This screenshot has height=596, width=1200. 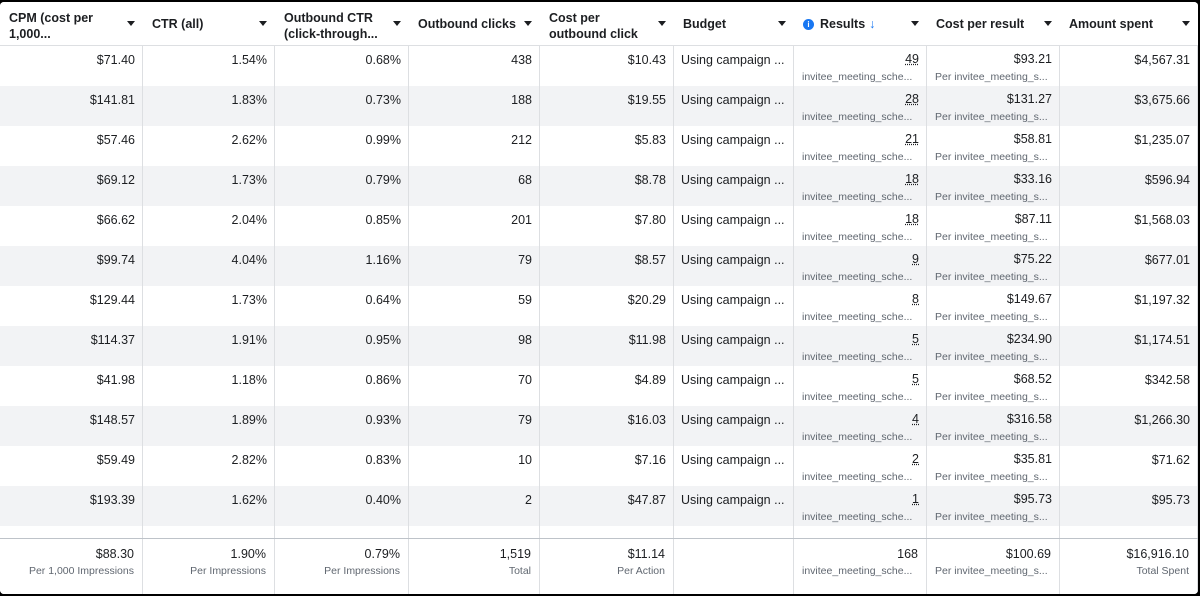 What do you see at coordinates (646, 300) in the screenshot?
I see `cell-cost-per-outbound: $20.29` at bounding box center [646, 300].